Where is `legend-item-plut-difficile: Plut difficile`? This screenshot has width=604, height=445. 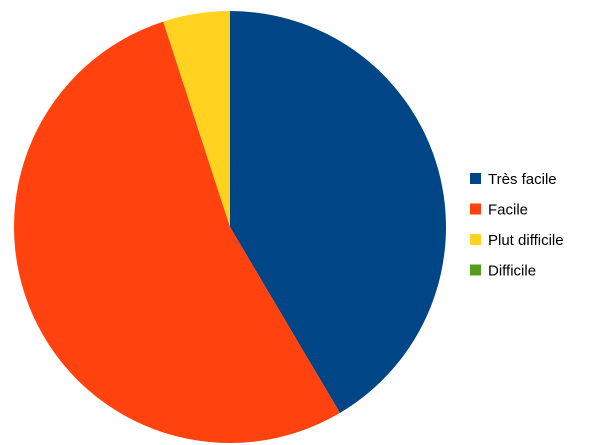
legend-item-plut-difficile: Plut difficile is located at coordinates (517, 240).